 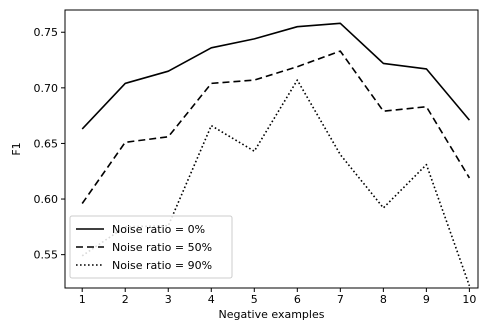 I want to click on x-tick-label: 8, so click(x=383, y=299).